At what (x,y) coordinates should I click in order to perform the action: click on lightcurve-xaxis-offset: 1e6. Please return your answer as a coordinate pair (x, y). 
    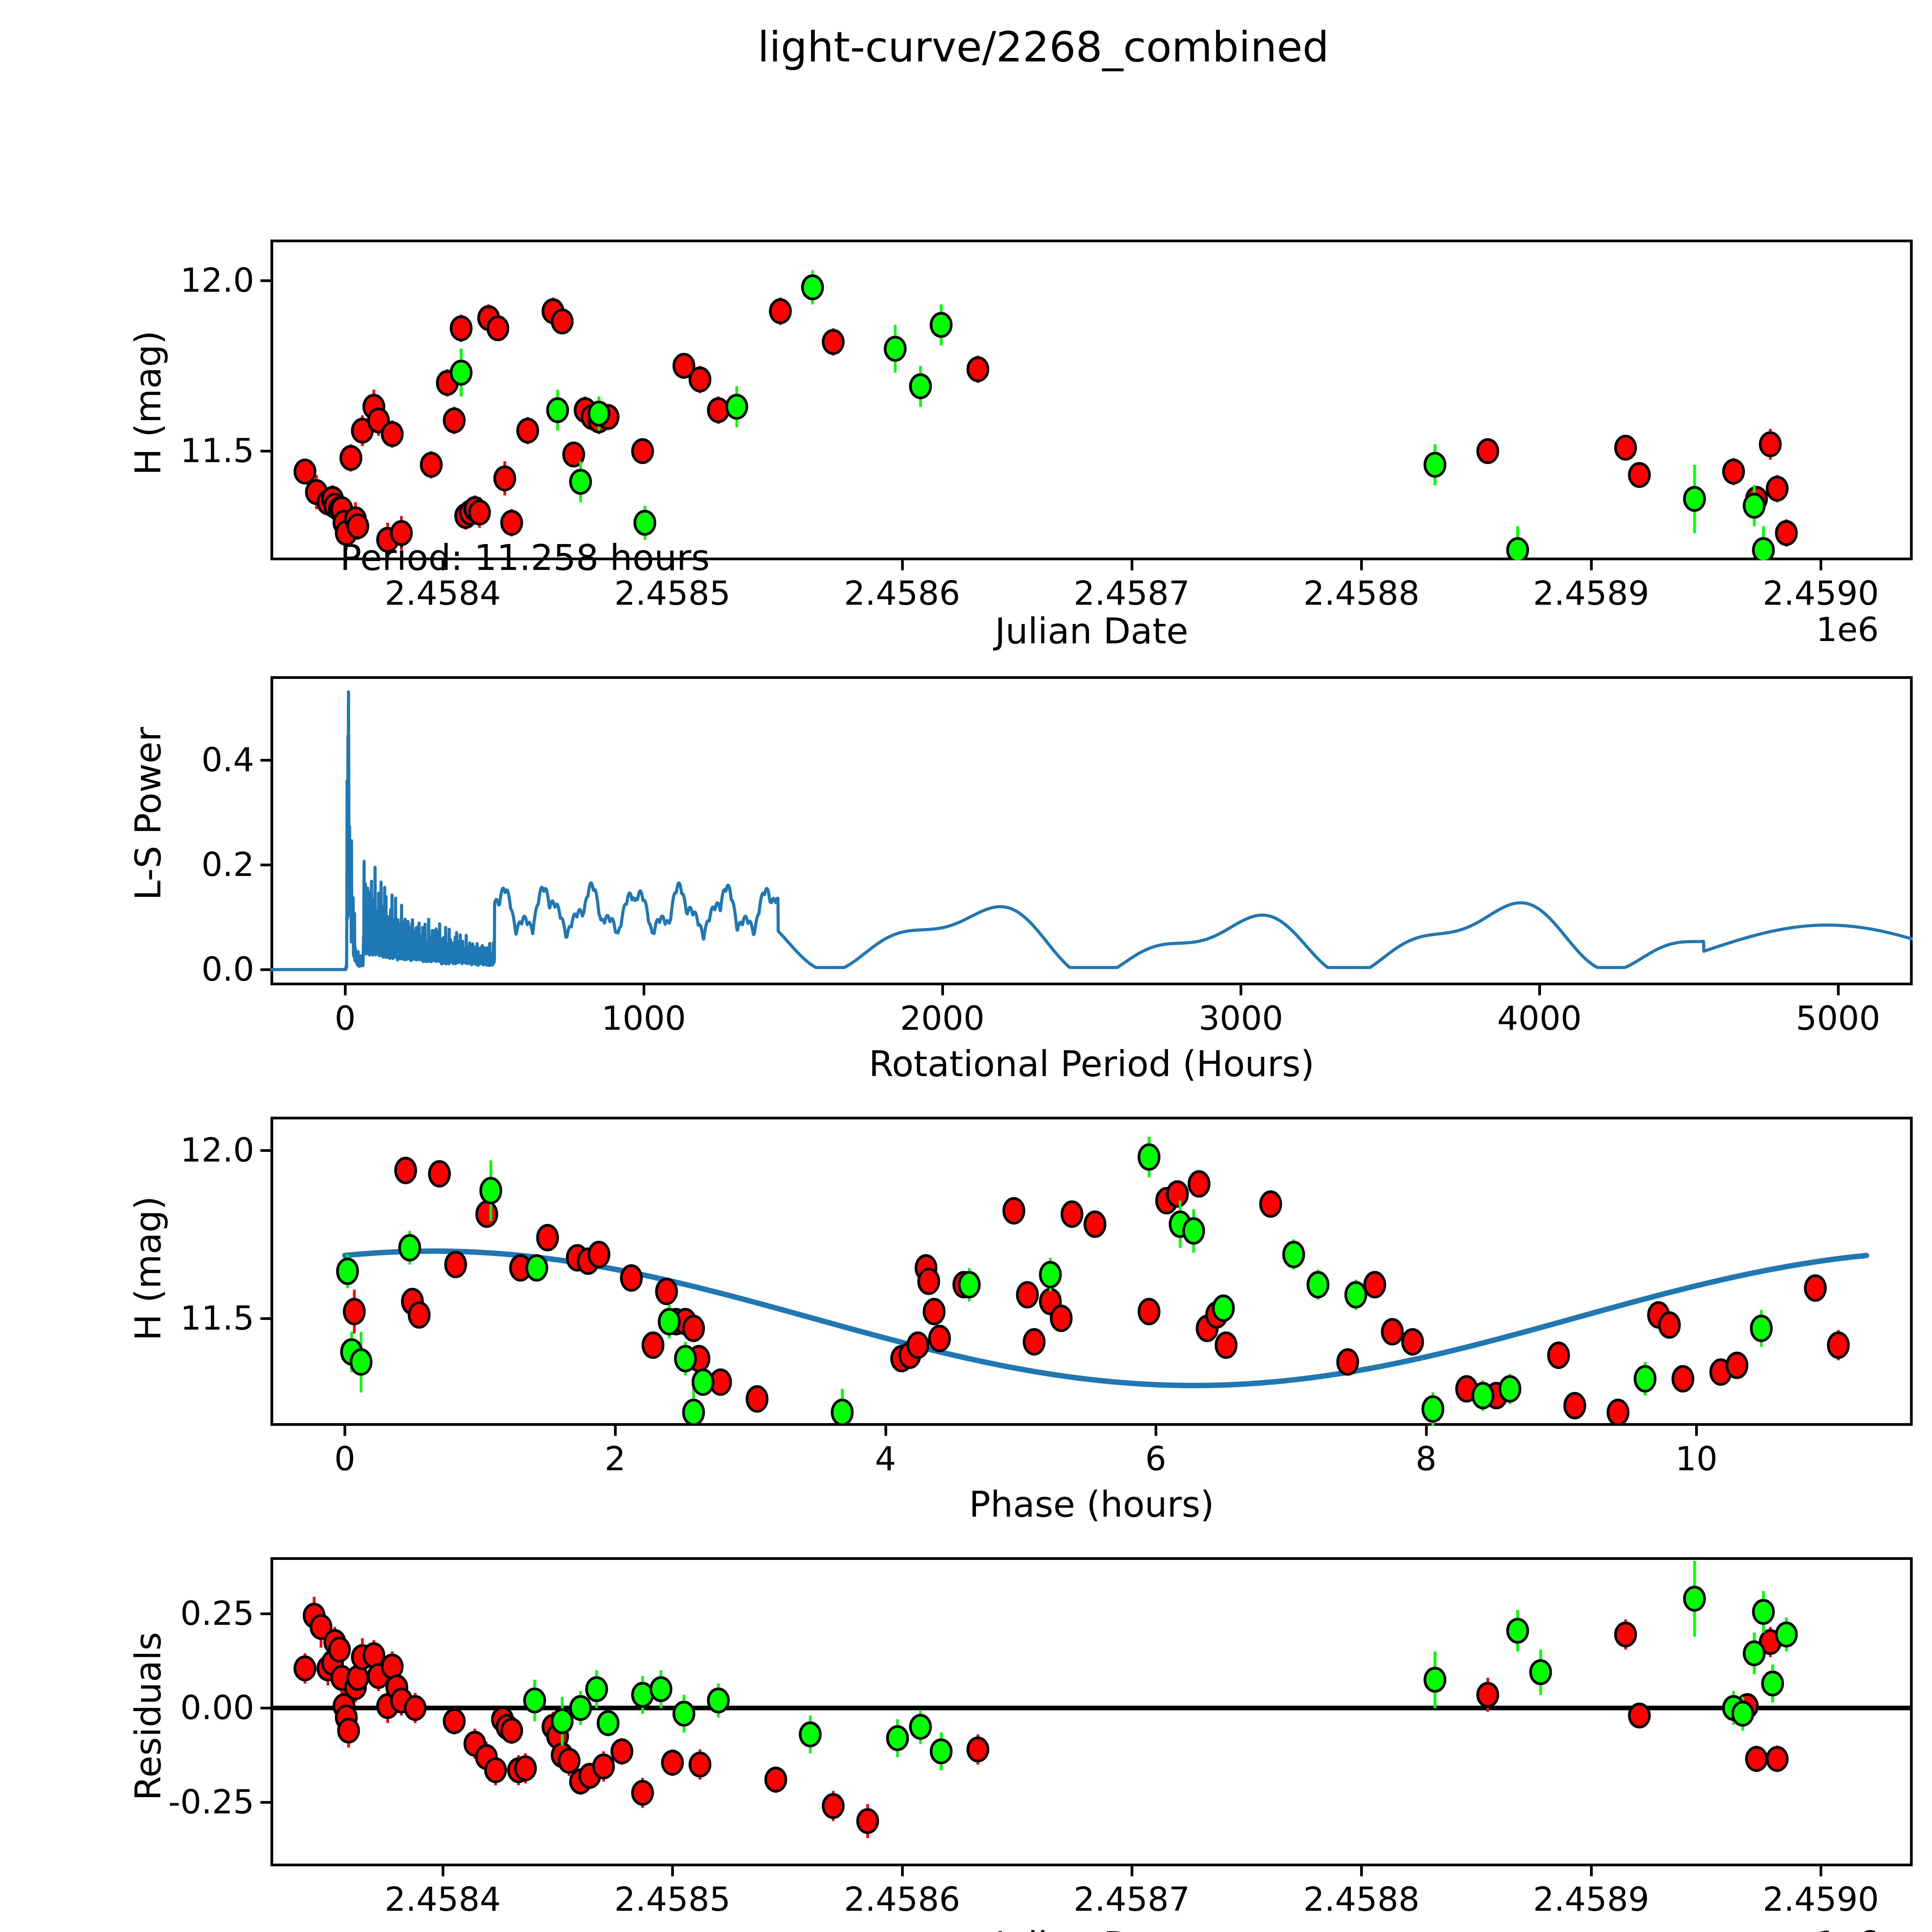
    Looking at the image, I should click on (1848, 630).